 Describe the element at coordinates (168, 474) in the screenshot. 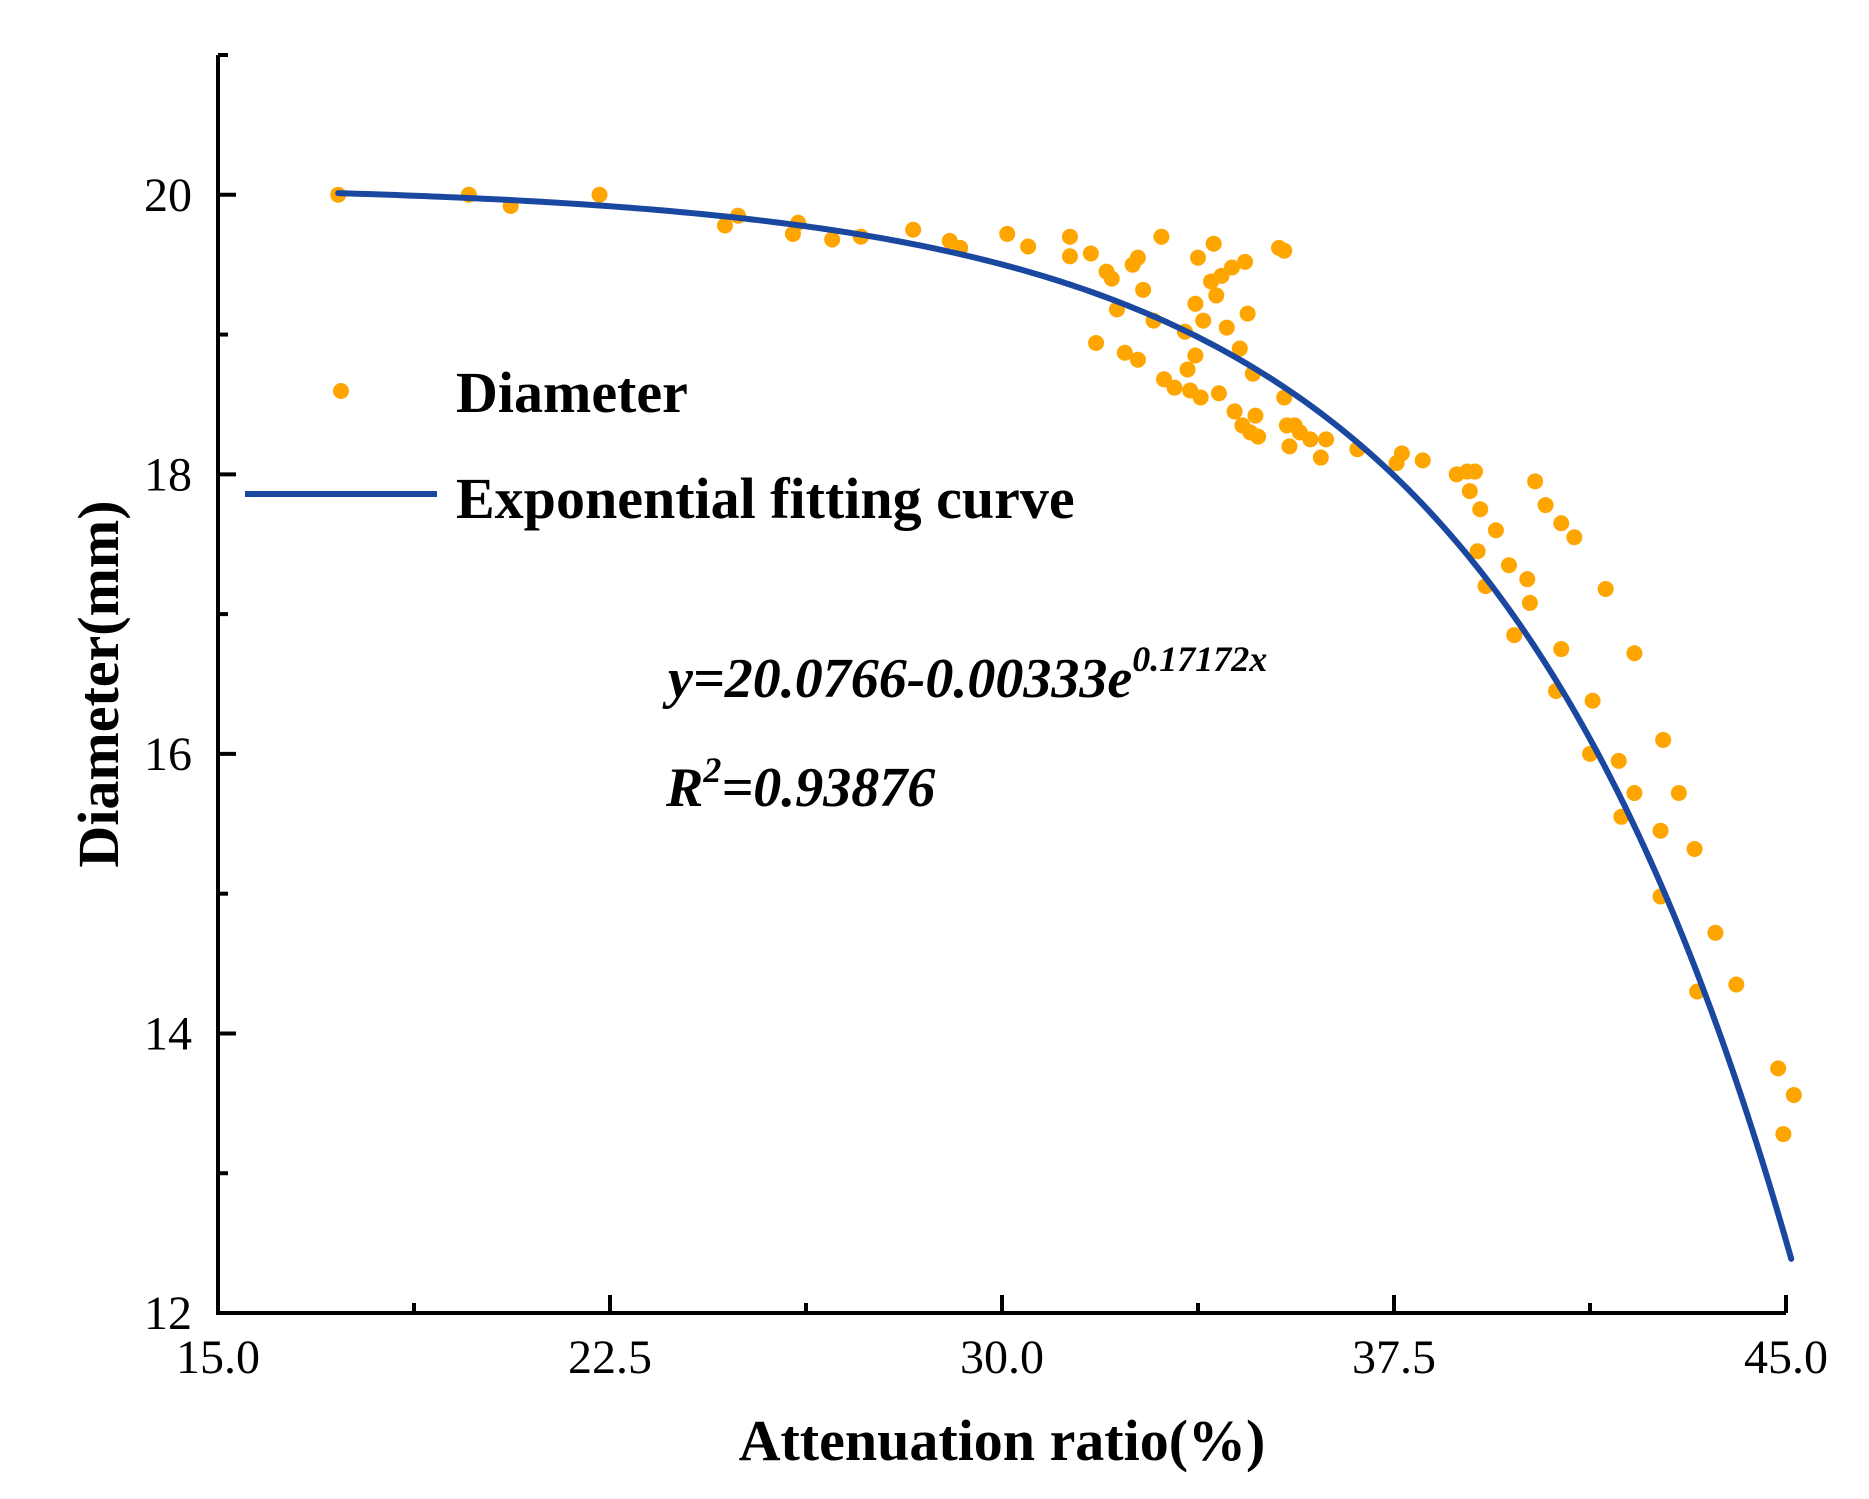

I see `y-tick-label: 18` at that location.